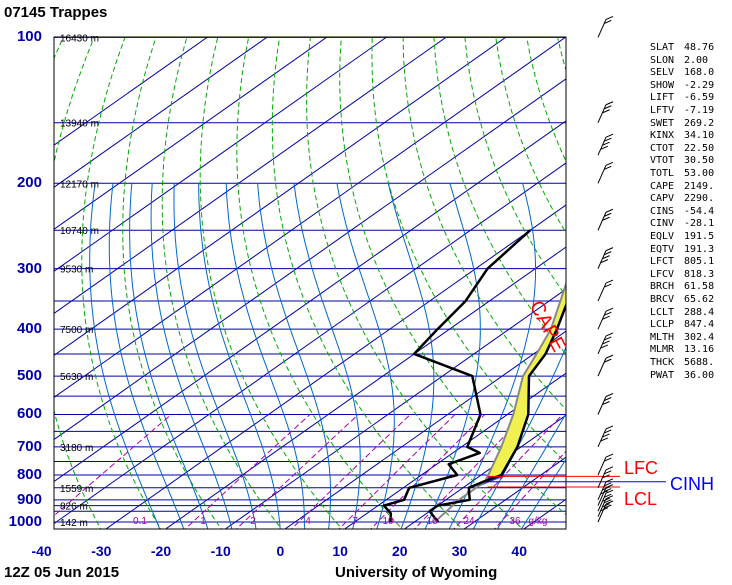 The image size is (732, 585). I want to click on index-row: SLAT 48.76, so click(682, 48).